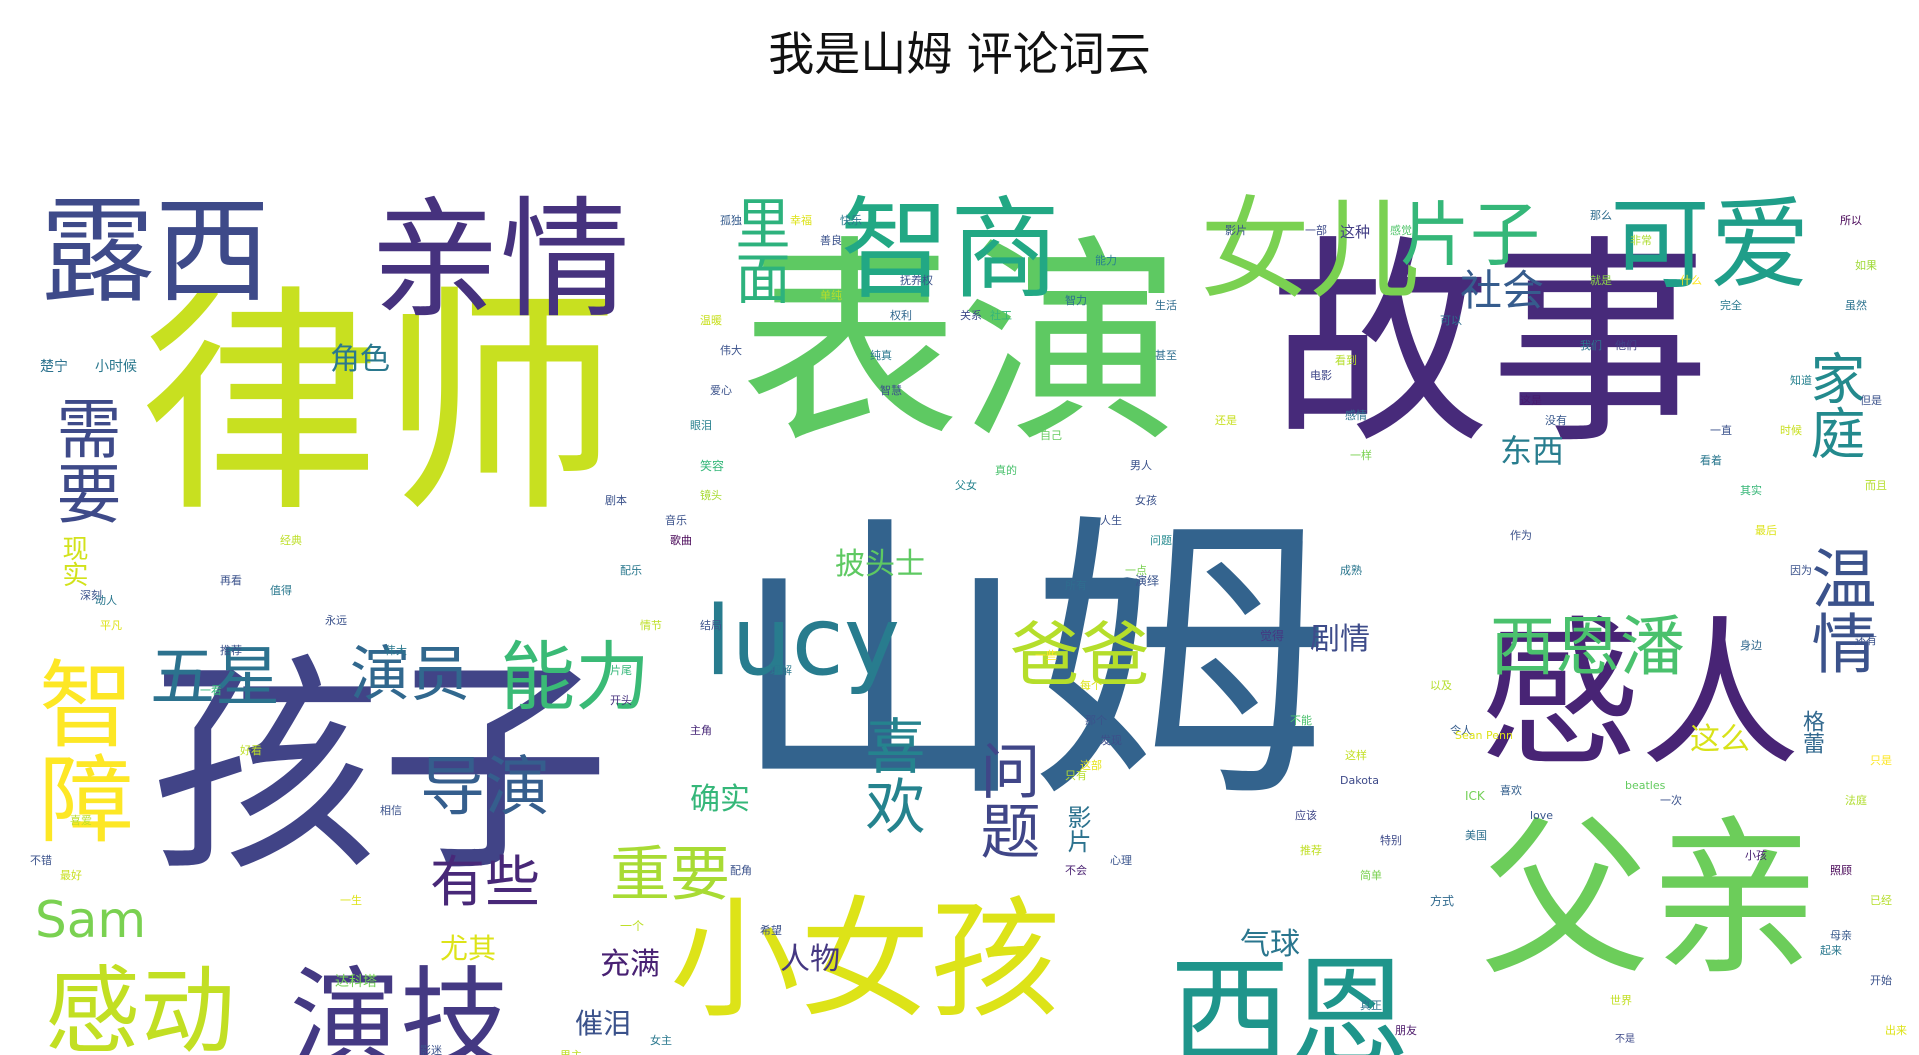  I want to click on word: 亲情, so click(500, 260).